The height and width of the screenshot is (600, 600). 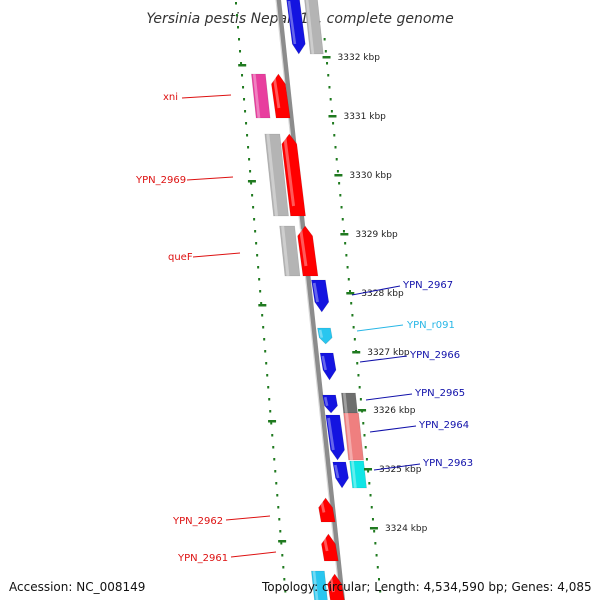 What do you see at coordinates (439, 393) in the screenshot?
I see `gene-label: YPN_2965` at bounding box center [439, 393].